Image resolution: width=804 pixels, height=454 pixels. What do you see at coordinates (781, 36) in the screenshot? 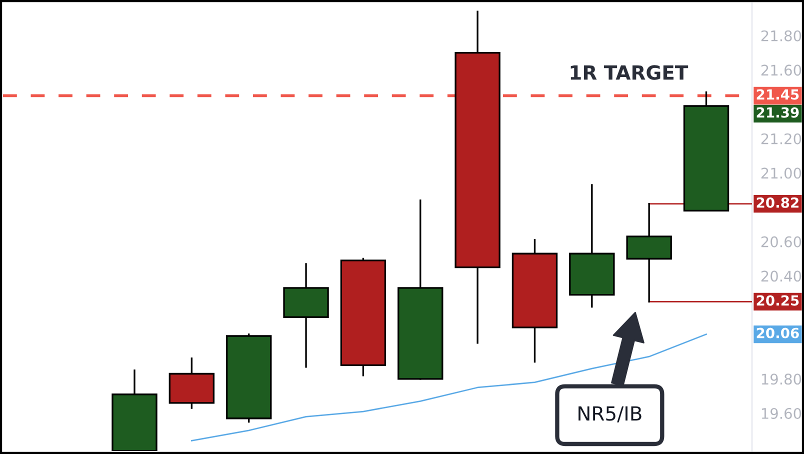
I see `y-tick-label: 21.80` at bounding box center [781, 36].